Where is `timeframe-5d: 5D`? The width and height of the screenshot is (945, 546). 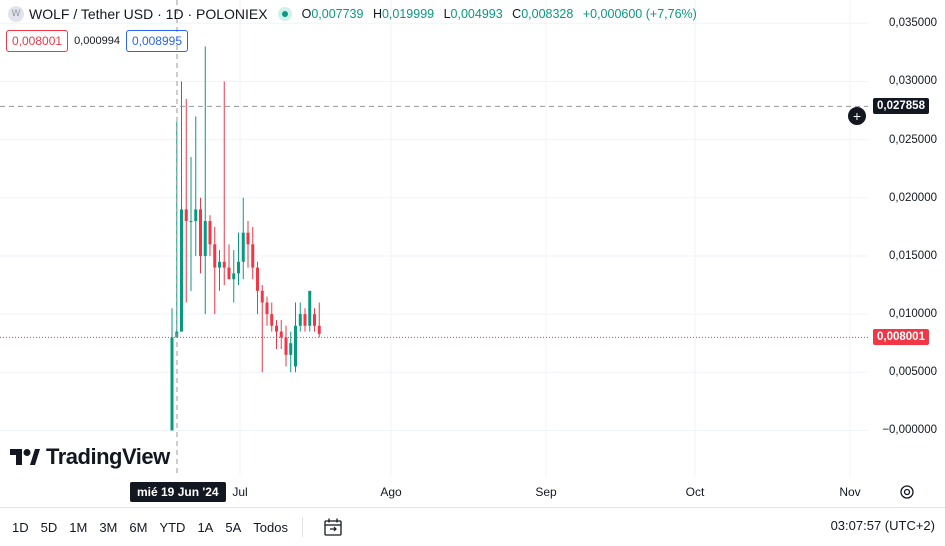 timeframe-5d: 5D is located at coordinates (49, 527).